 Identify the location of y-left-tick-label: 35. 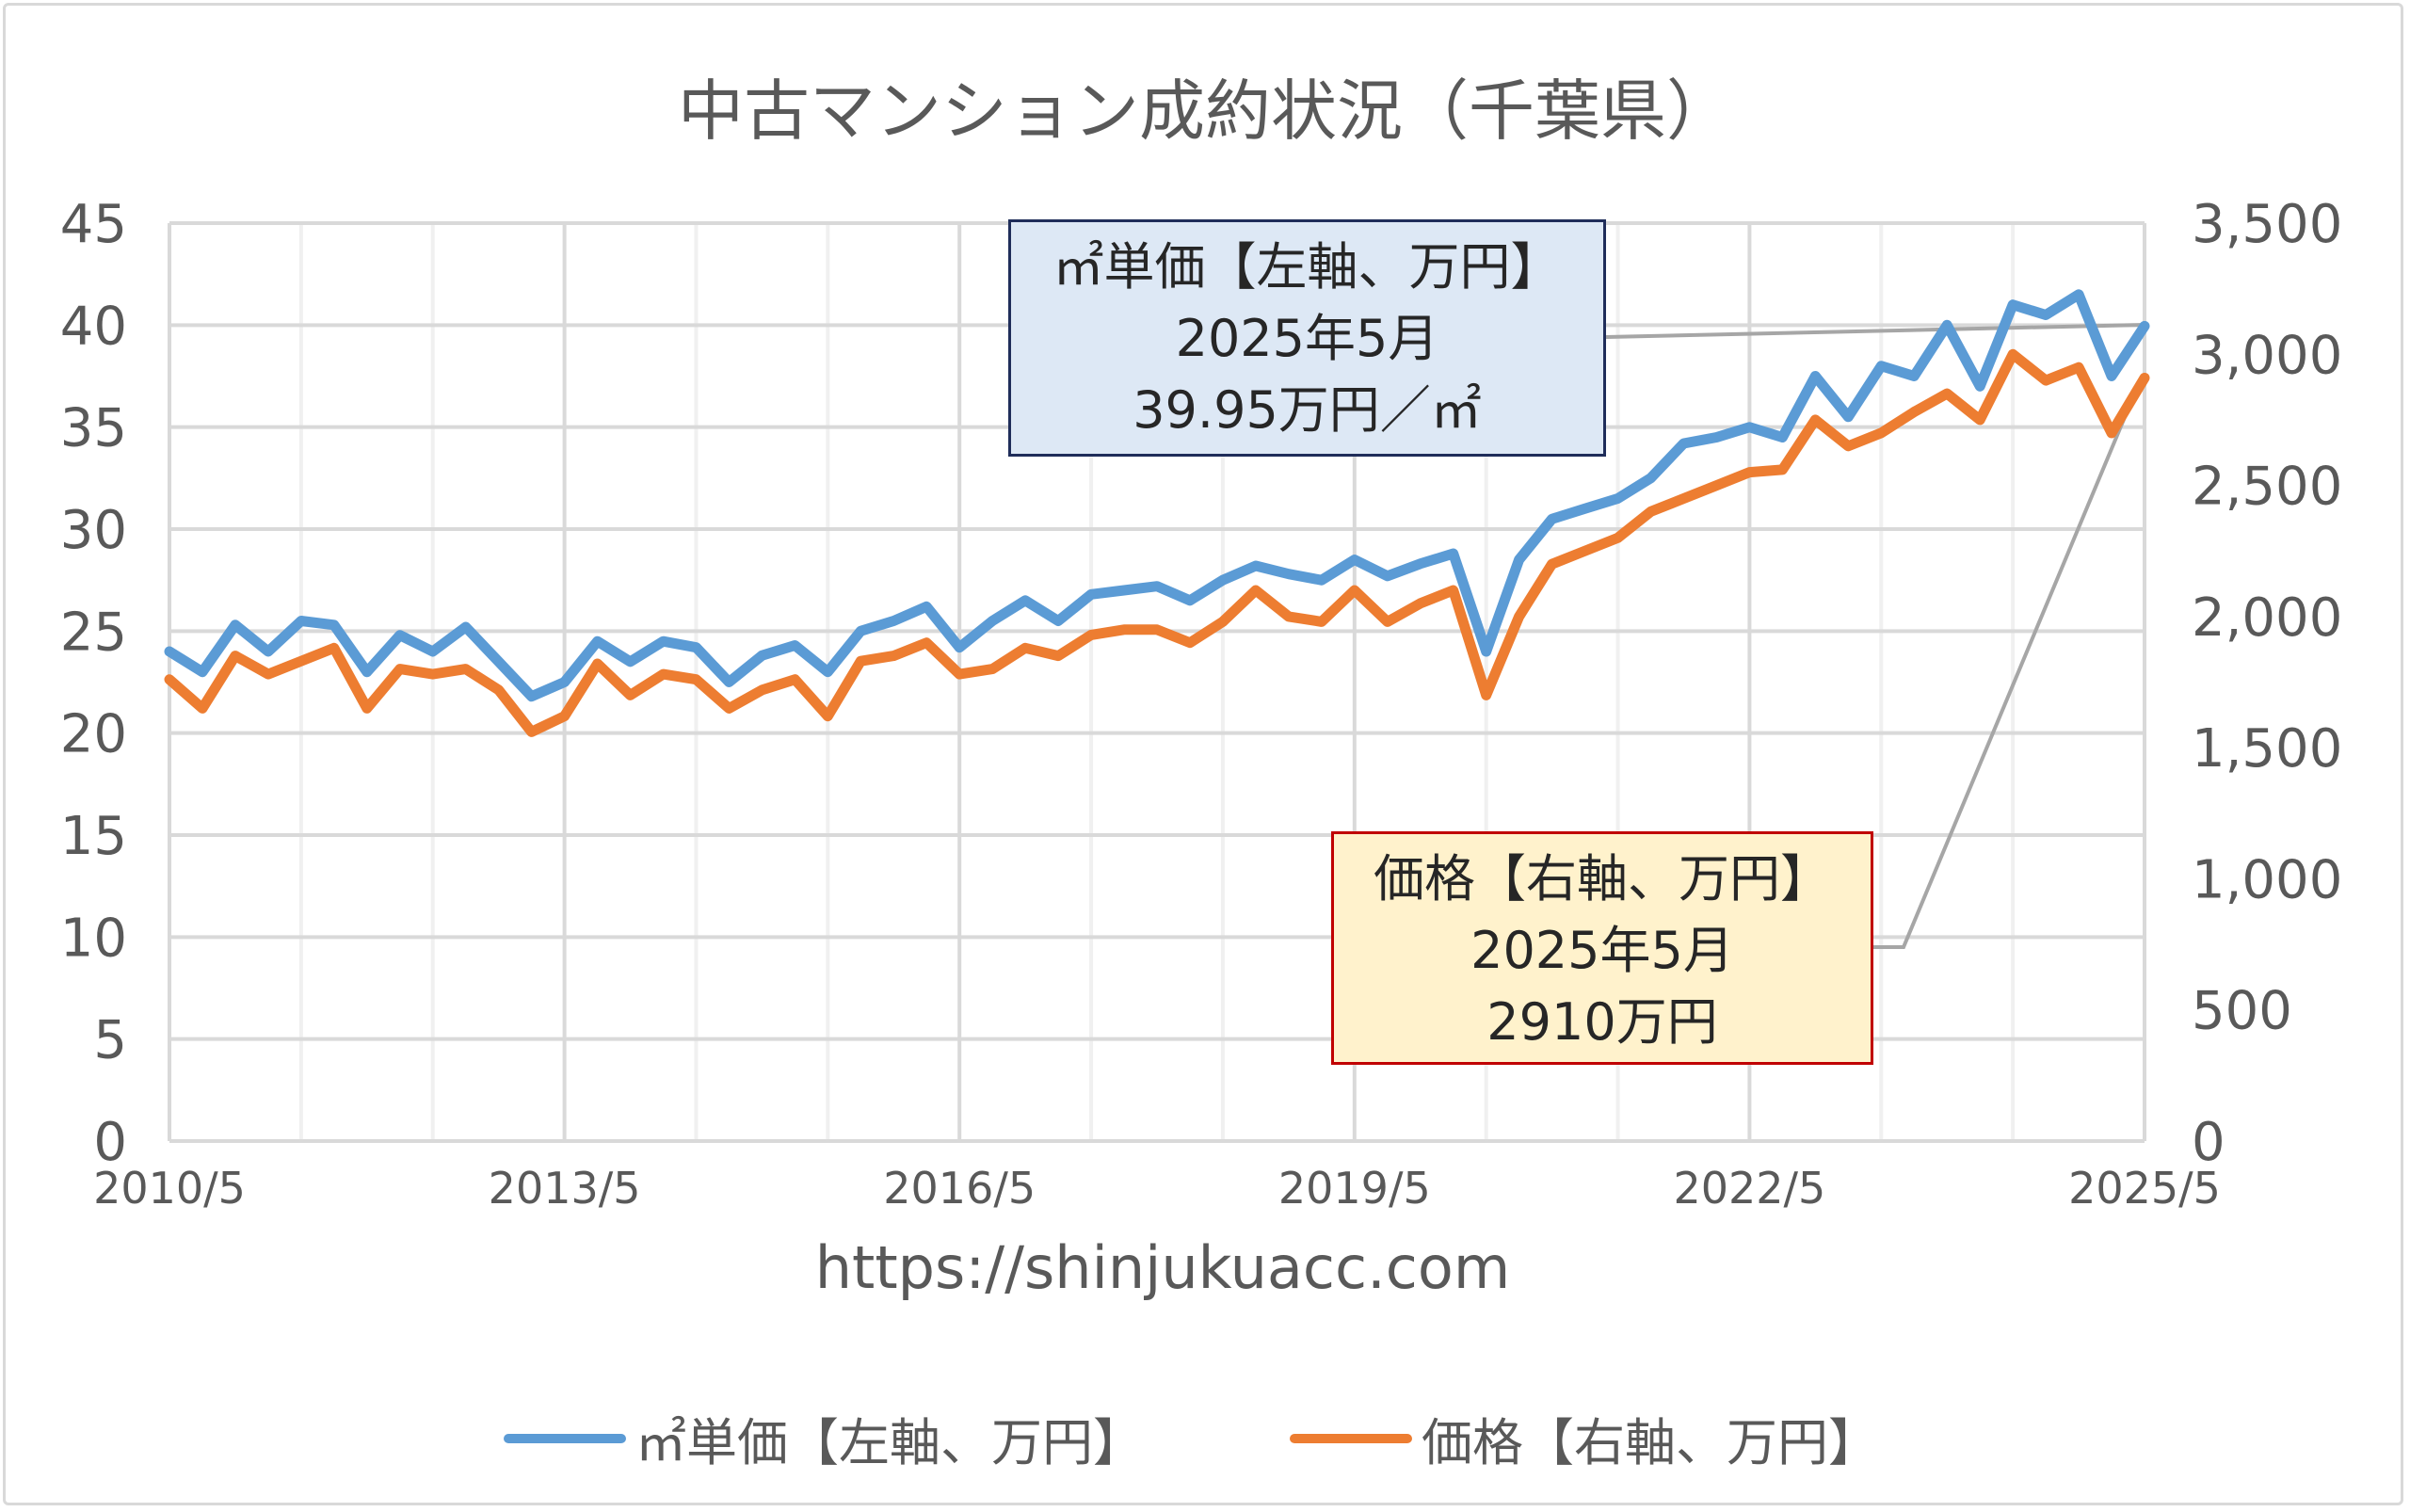
(93, 428).